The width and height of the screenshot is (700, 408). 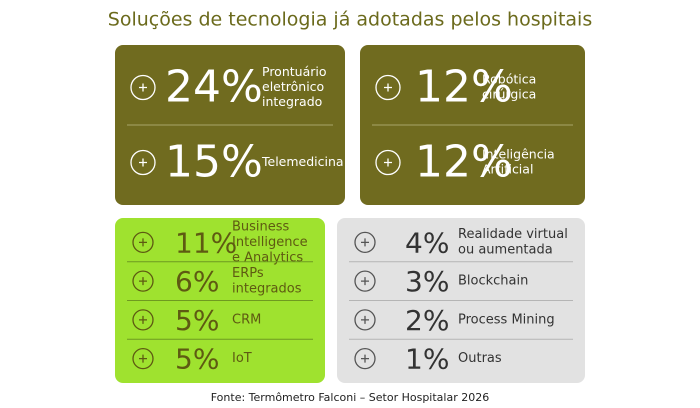 I want to click on item-label: Business, so click(x=261, y=226).